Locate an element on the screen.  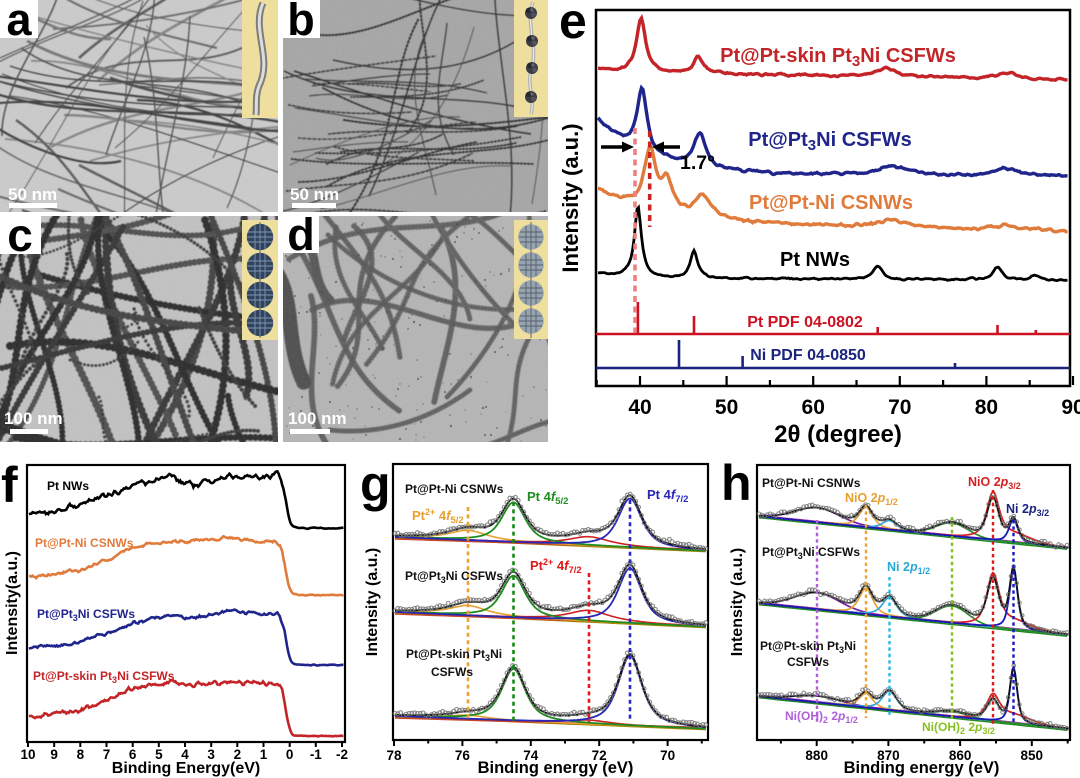
svg-text: 76 is located at coordinates (463, 755).